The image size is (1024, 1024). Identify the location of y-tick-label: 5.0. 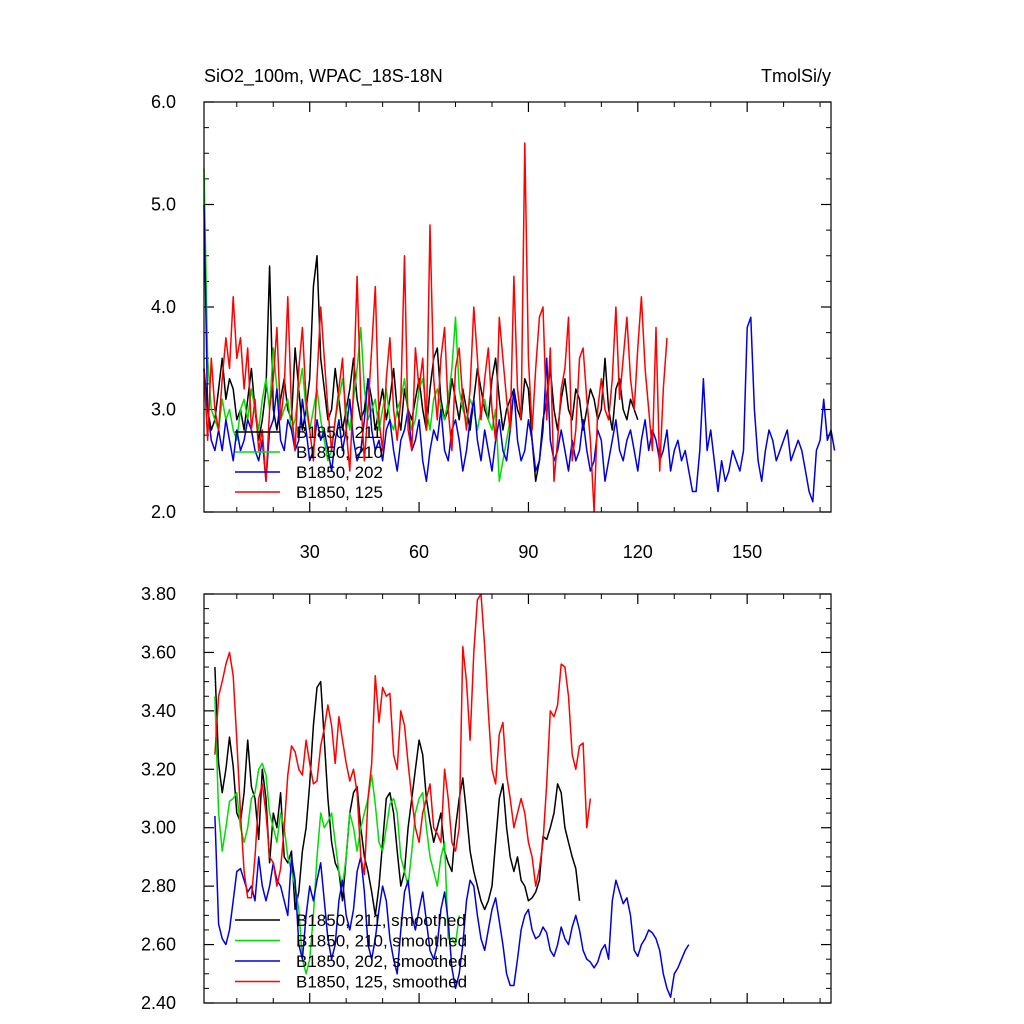
(163, 205).